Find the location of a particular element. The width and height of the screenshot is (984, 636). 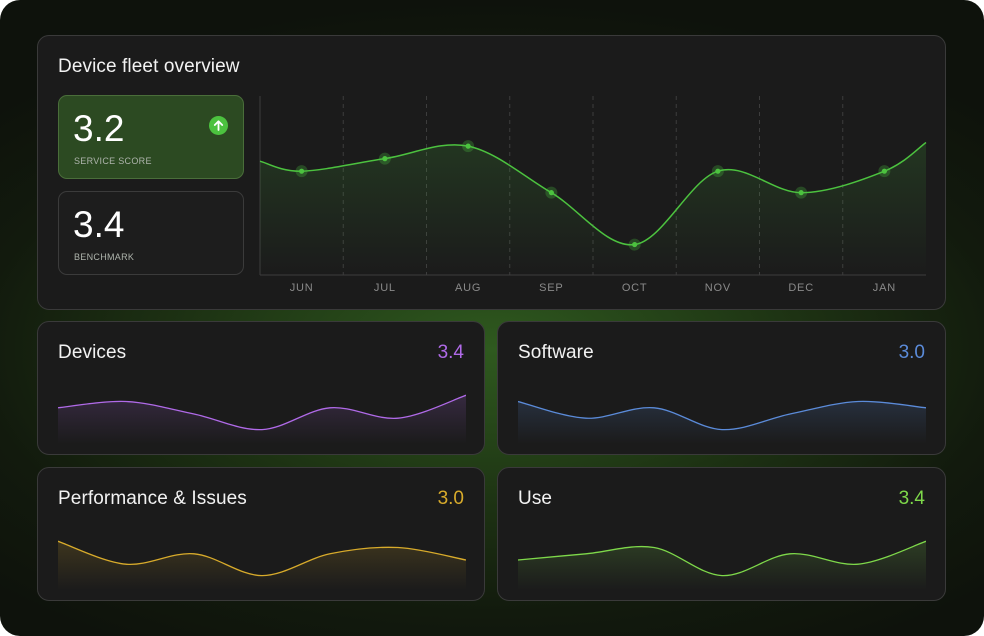

x-tick-label: DEC is located at coordinates (801, 288).